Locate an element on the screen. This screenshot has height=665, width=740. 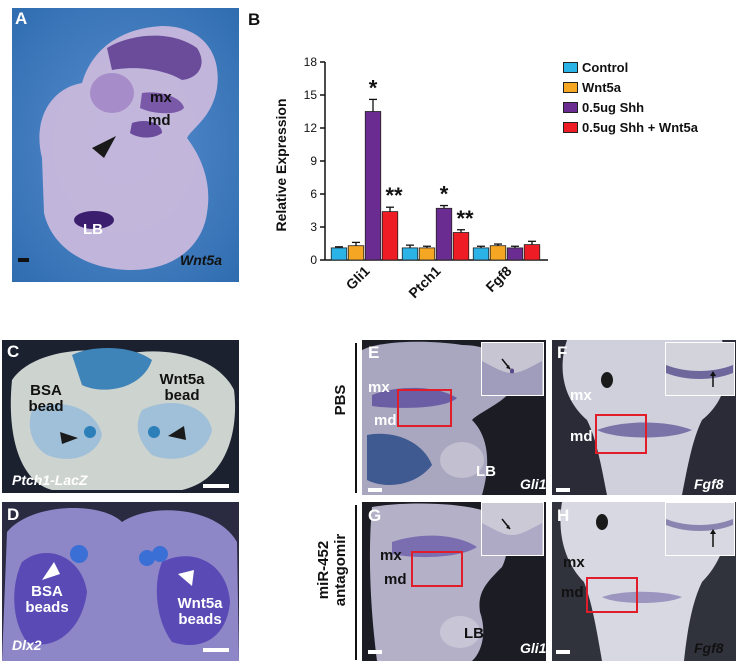
gene-label-wnt5a: Wnt5a is located at coordinates (201, 260).